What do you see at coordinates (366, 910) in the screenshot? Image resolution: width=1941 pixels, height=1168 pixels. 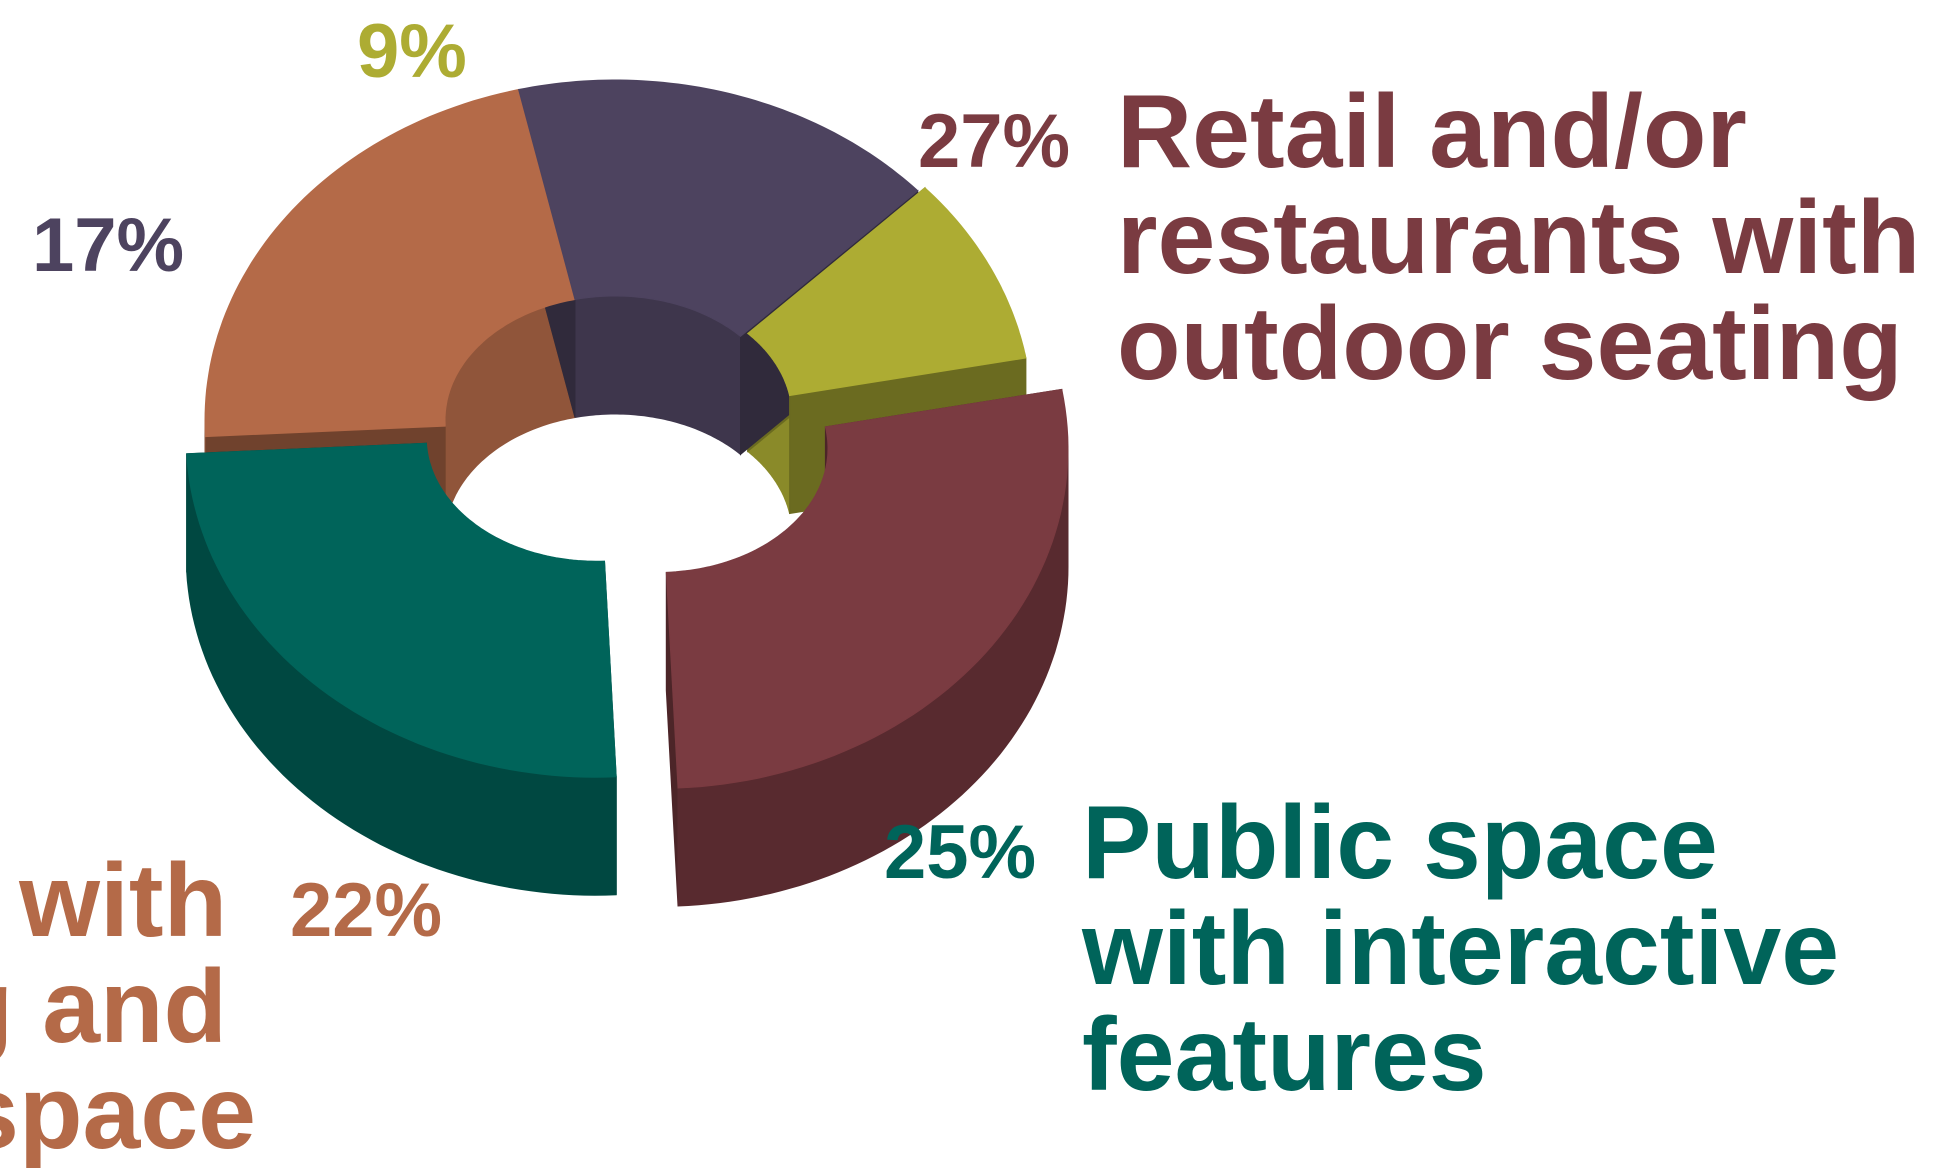 I see `pct-label-22: 22%` at bounding box center [366, 910].